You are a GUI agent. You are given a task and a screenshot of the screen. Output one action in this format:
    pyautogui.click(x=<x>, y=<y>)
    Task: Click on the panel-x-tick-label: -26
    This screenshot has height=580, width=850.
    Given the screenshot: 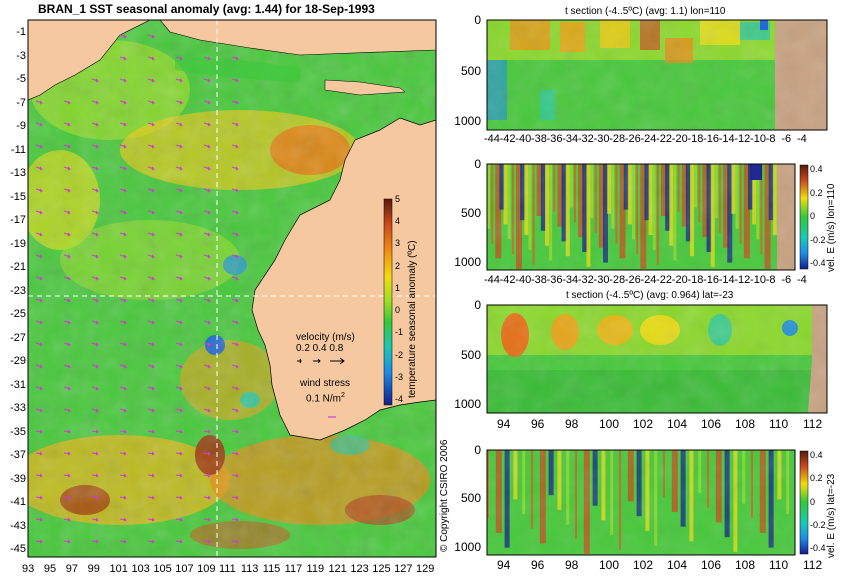 What is the action you would take?
    pyautogui.click(x=632, y=139)
    